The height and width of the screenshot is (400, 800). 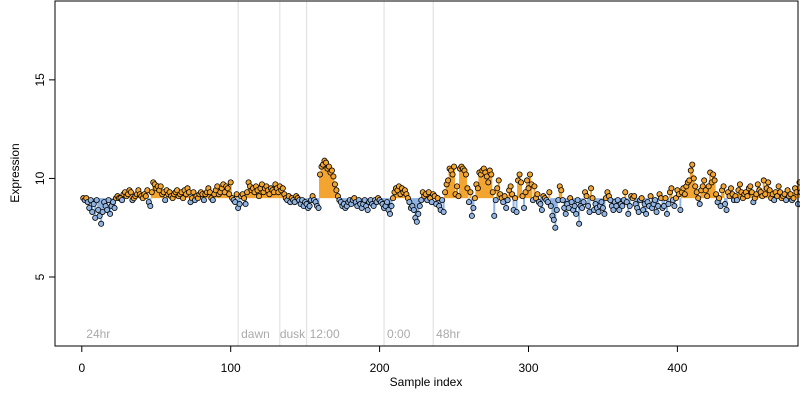 I want to click on y-axis-title: Expression, so click(x=15, y=172).